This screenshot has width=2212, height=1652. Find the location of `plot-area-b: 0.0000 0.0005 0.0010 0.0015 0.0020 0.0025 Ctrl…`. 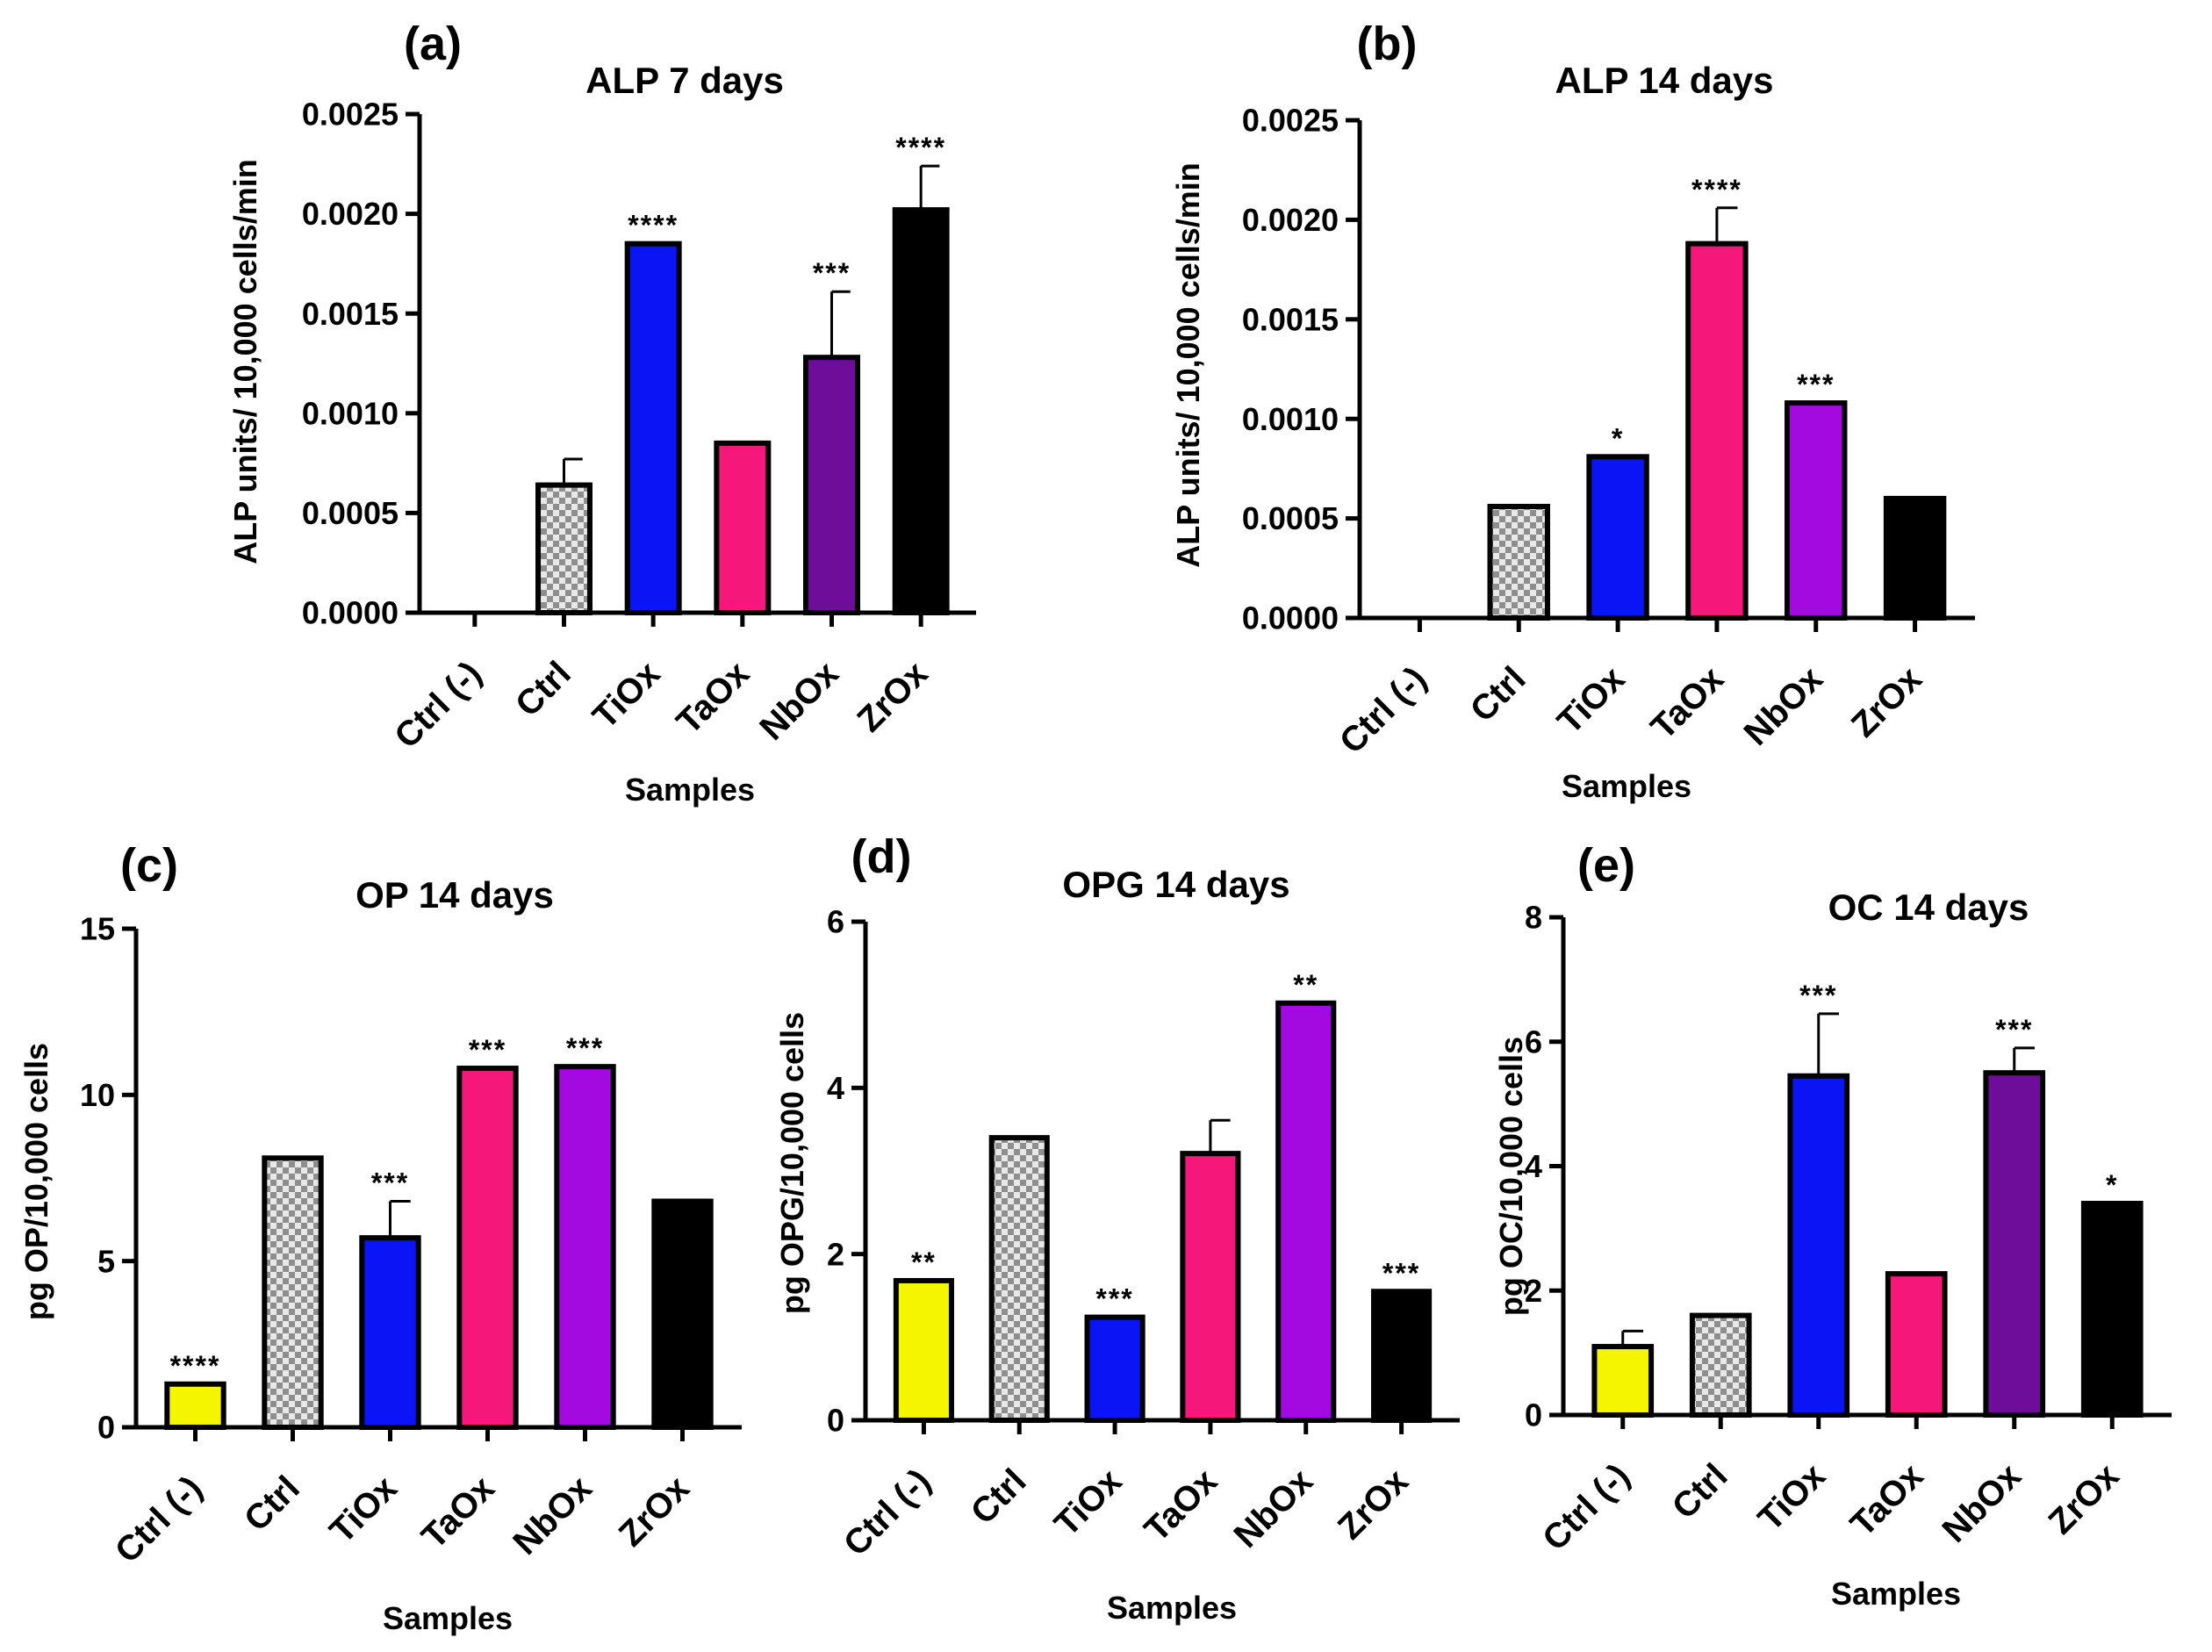

plot-area-b: 0.0000 0.0005 0.0010 0.0015 0.0020 0.0025 Ctrl… is located at coordinates (1608, 432).